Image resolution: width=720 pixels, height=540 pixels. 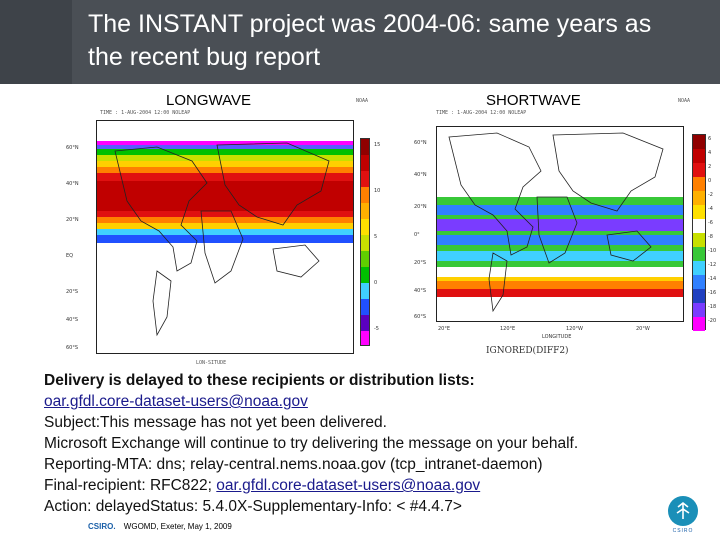 What do you see at coordinates (204, 57) in the screenshot?
I see `title-line-2: the recent bug report` at bounding box center [204, 57].